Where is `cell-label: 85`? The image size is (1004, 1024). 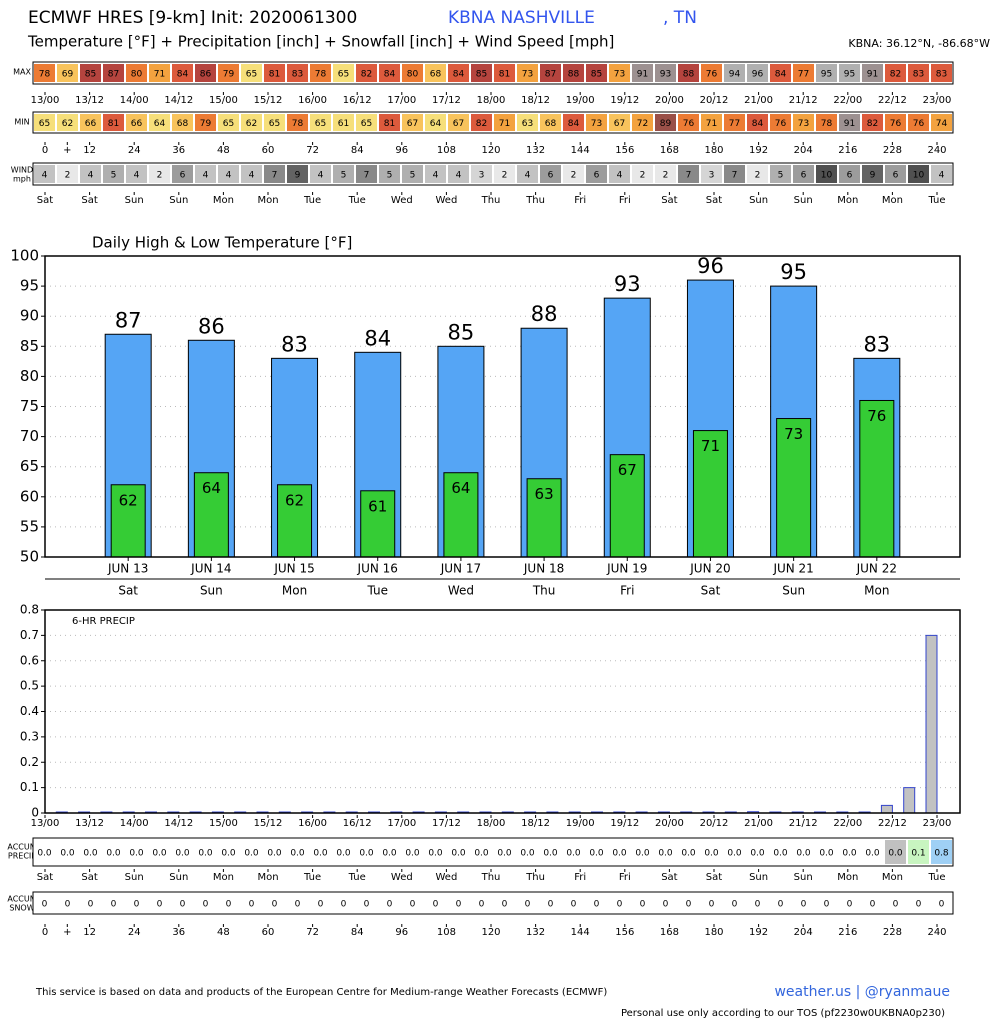 cell-label: 85 is located at coordinates (481, 75).